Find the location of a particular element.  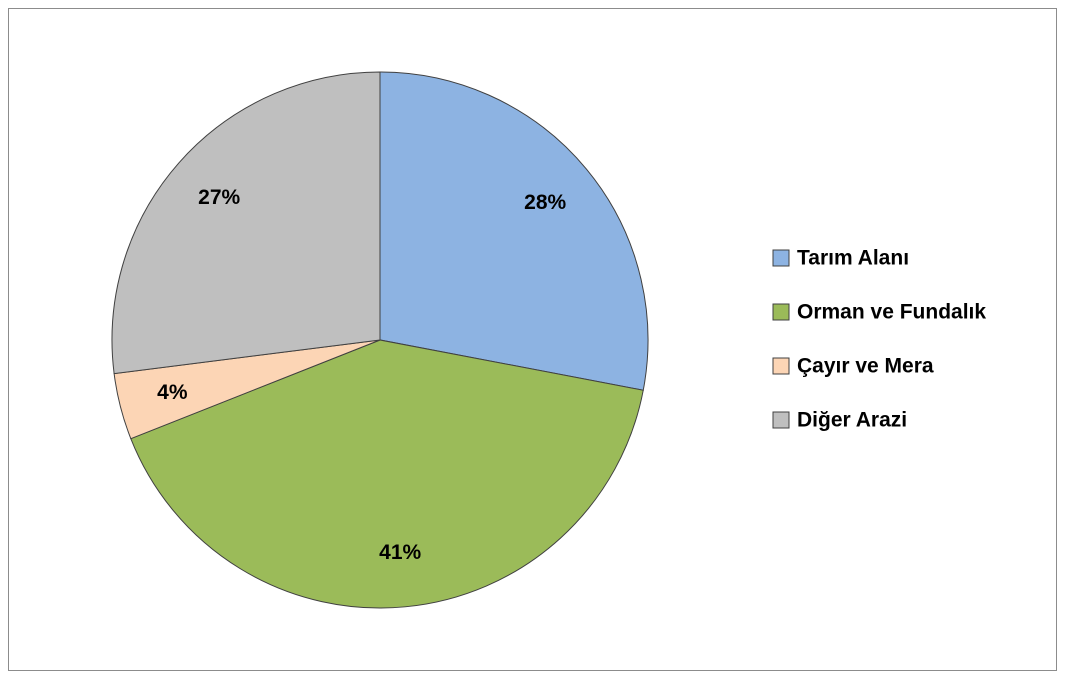

data-label: 4% is located at coordinates (172, 392).